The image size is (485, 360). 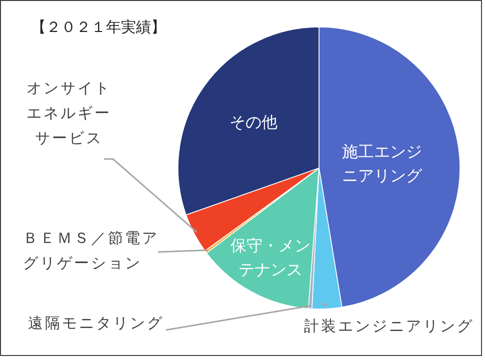 What do you see at coordinates (98, 27) in the screenshot?
I see `chart-title: 【２０２１年実績】` at bounding box center [98, 27].